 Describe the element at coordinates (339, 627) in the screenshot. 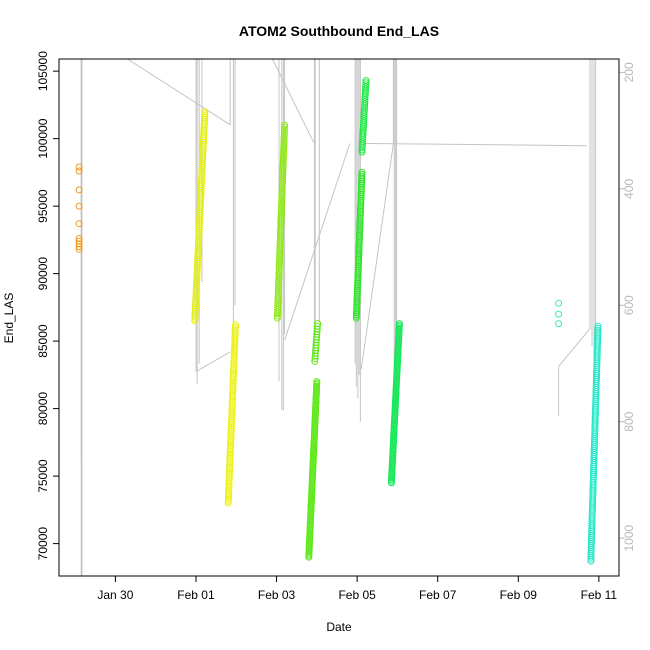

I see `x-axis-label: Date` at that location.